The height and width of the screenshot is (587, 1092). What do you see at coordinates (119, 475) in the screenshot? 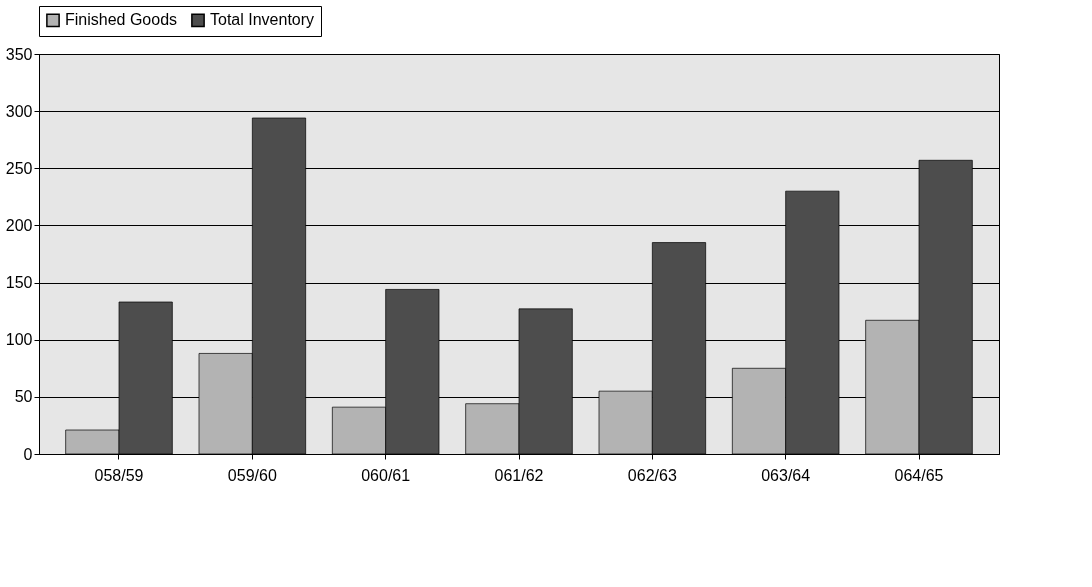
I see `x-tick-label: 058/59` at bounding box center [119, 475].